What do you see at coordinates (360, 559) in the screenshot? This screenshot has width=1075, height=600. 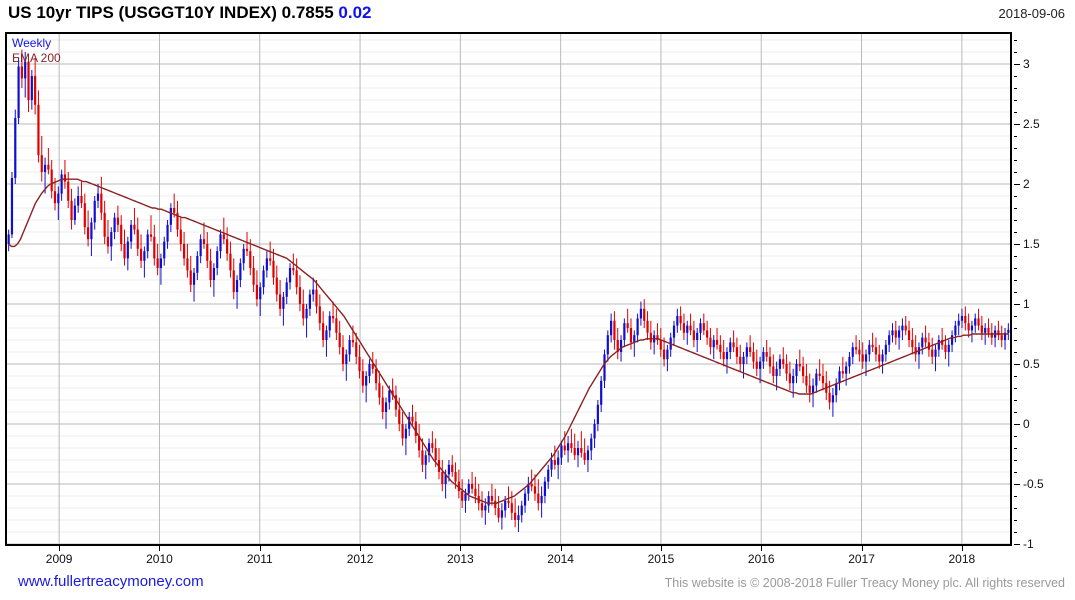 I see `x-axis-label: 2012` at bounding box center [360, 559].